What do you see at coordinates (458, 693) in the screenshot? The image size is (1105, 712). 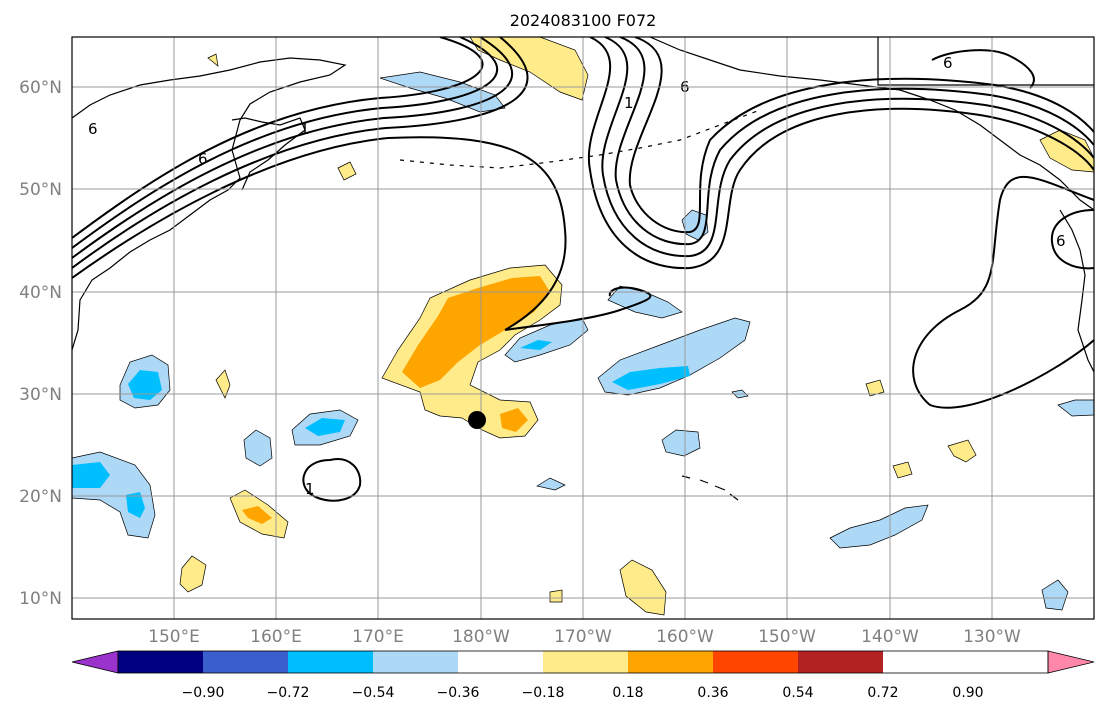 I see `colorbar-tick-label: −0.36` at bounding box center [458, 693].